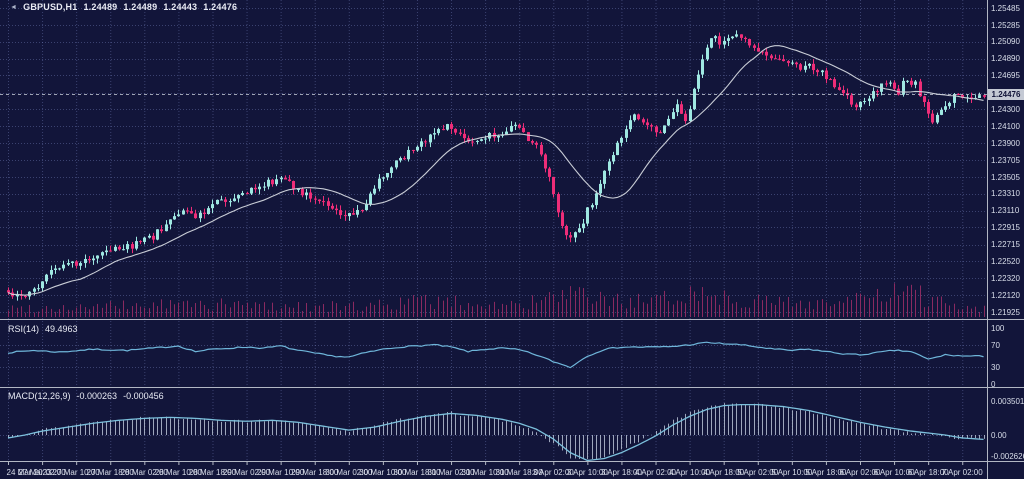 This screenshot has height=479, width=1024. I want to click on macd-indicator-label: MACD(12,26,9) -0.000263 -0.000456, so click(86, 396).